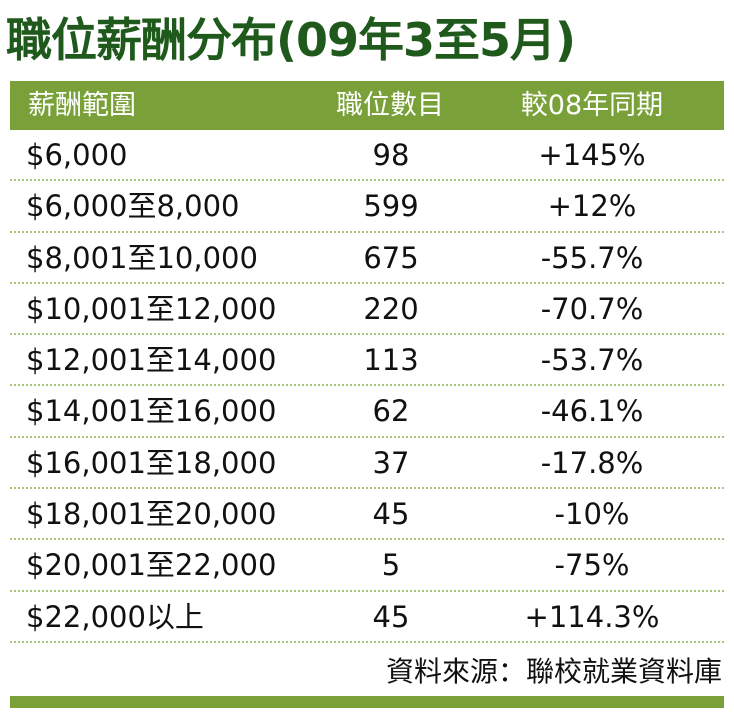 This screenshot has height=719, width=734. I want to click on yoy-change-cell: -10%, so click(592, 514).